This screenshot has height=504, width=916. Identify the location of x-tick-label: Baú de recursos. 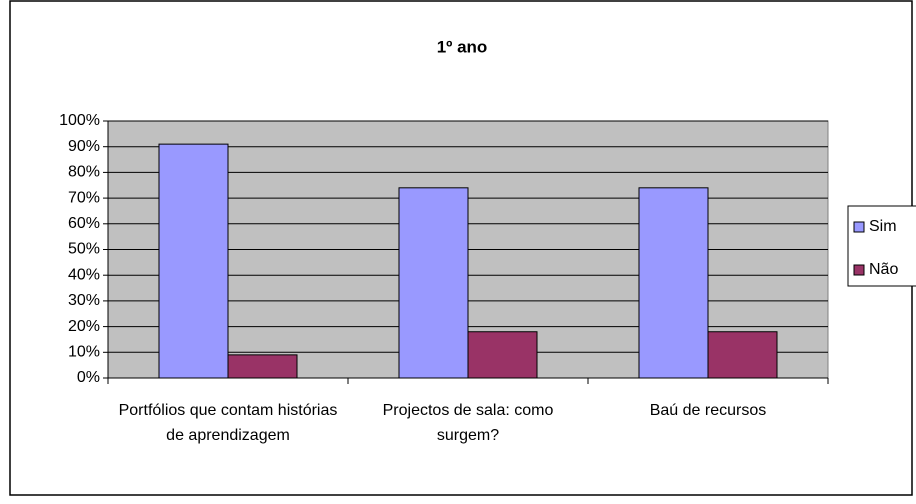
(708, 410).